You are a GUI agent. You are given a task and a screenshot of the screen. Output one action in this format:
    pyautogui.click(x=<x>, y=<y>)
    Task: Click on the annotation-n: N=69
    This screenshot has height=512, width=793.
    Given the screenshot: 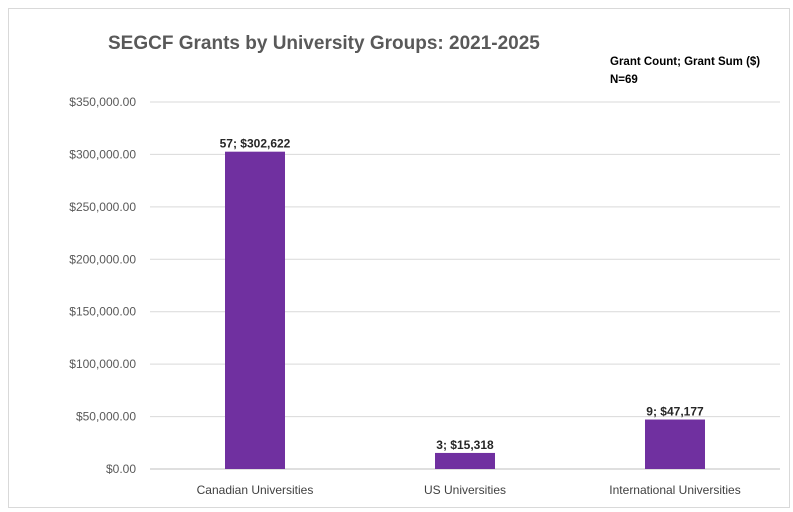 What is the action you would take?
    pyautogui.click(x=624, y=80)
    